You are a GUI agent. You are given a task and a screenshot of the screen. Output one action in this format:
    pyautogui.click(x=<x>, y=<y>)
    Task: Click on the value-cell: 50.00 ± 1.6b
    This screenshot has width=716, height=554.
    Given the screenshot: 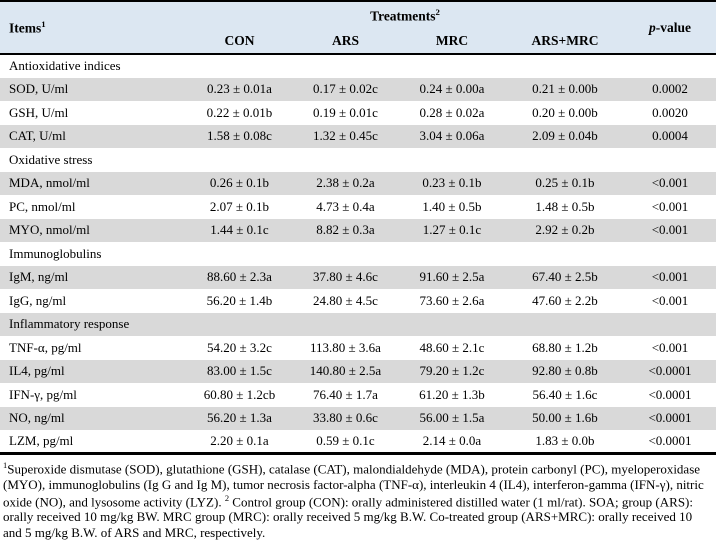 What is the action you would take?
    pyautogui.click(x=565, y=418)
    